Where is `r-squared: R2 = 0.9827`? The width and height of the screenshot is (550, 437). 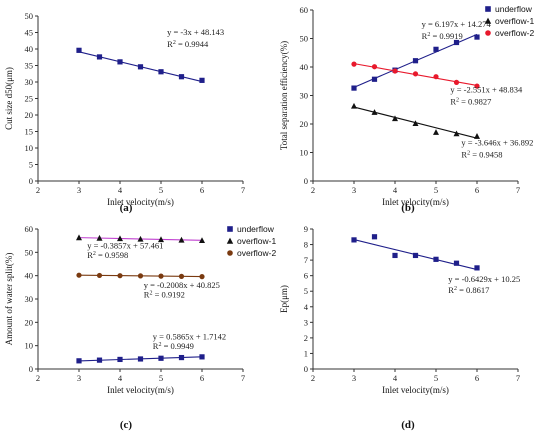
r-squared: R2 = 0.9827 is located at coordinates (470, 102).